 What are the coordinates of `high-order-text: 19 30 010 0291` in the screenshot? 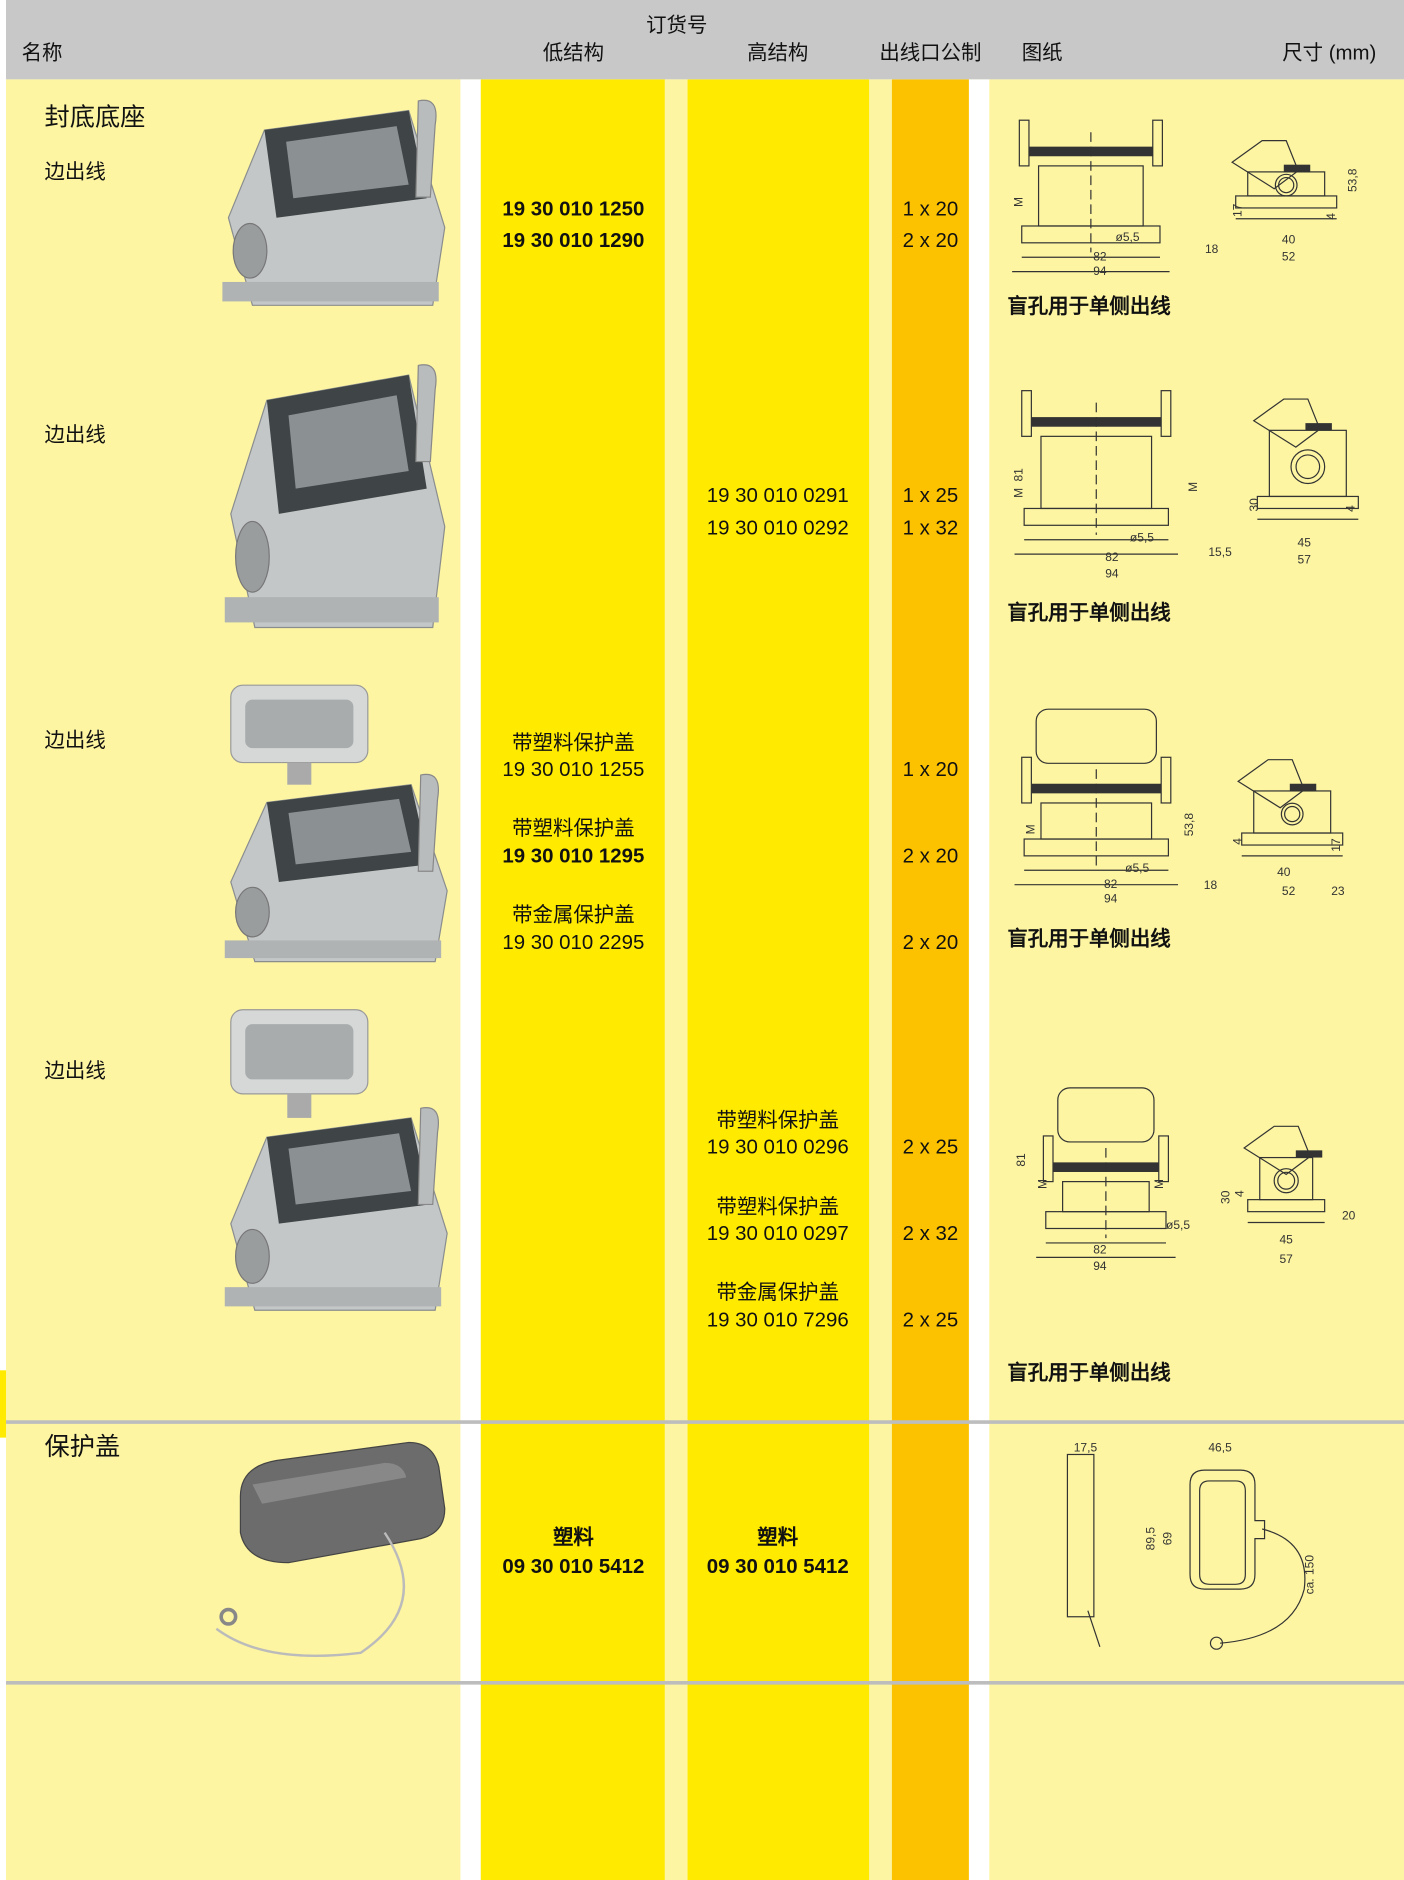 It's located at (778, 496).